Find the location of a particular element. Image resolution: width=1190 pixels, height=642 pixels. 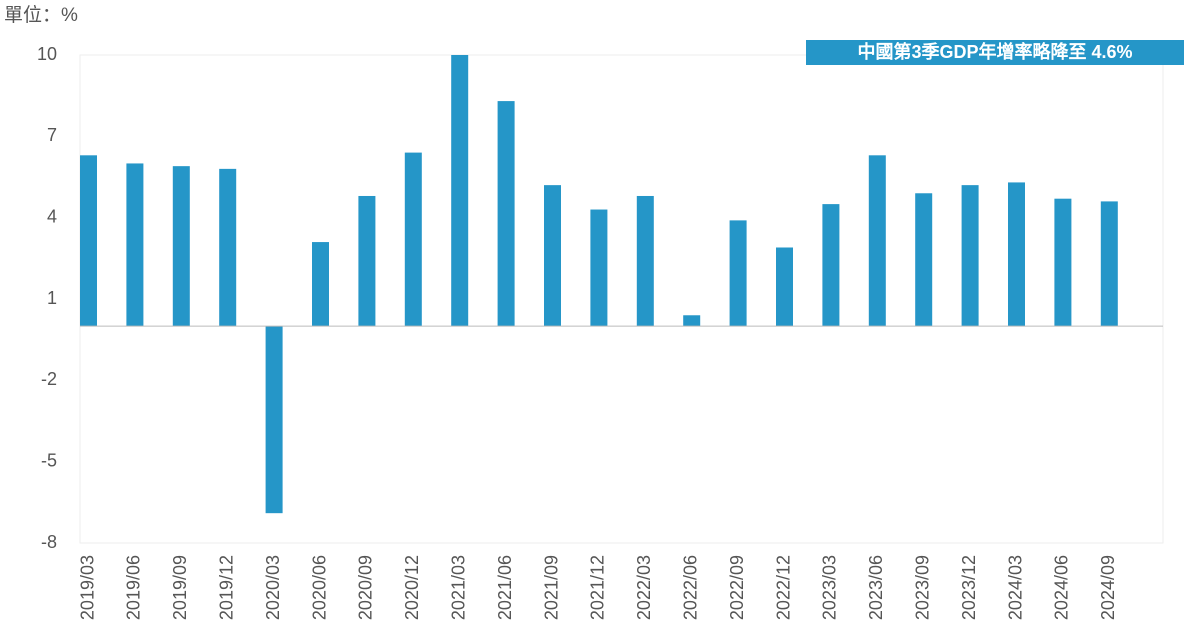

x-tick-label: 2019/03 is located at coordinates (87, 587).